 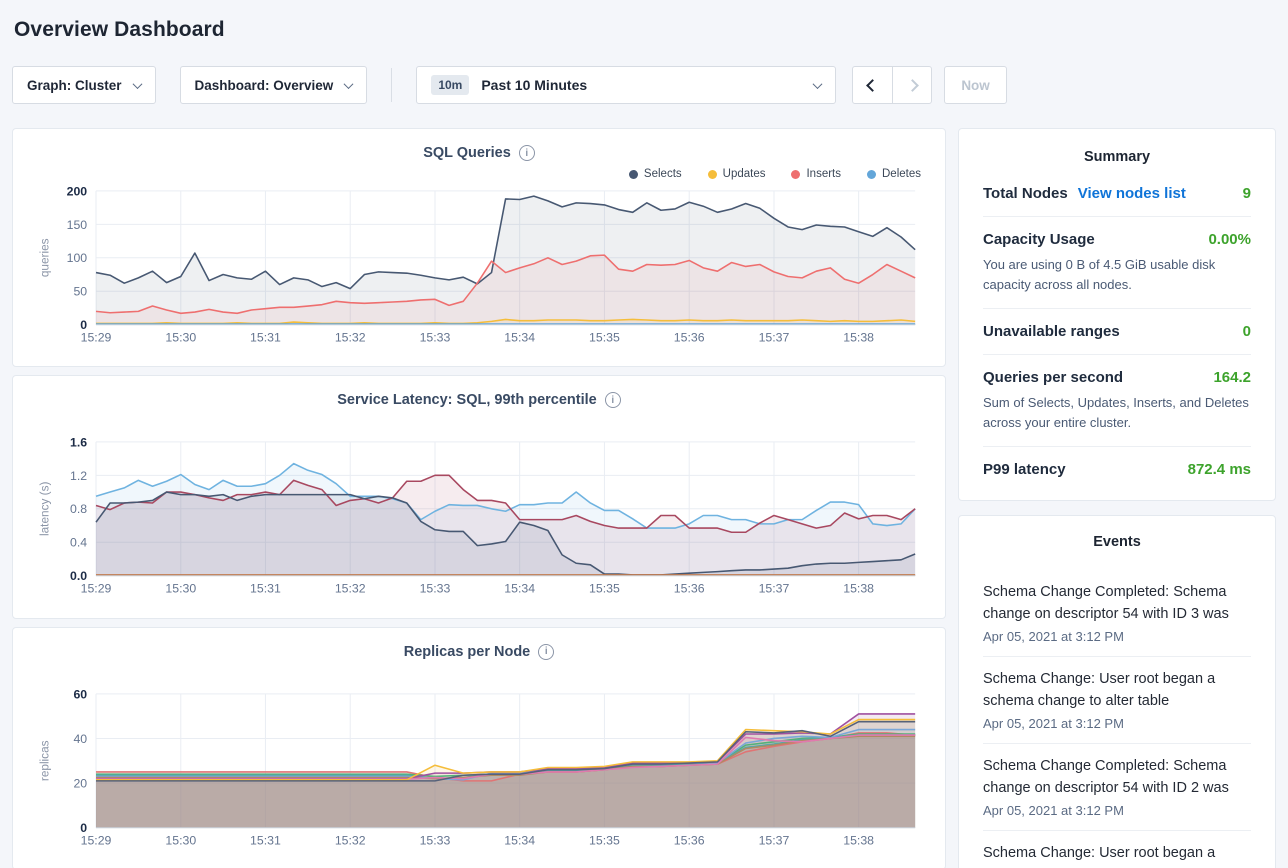 I want to click on time-step-back-button, so click(x=872, y=85).